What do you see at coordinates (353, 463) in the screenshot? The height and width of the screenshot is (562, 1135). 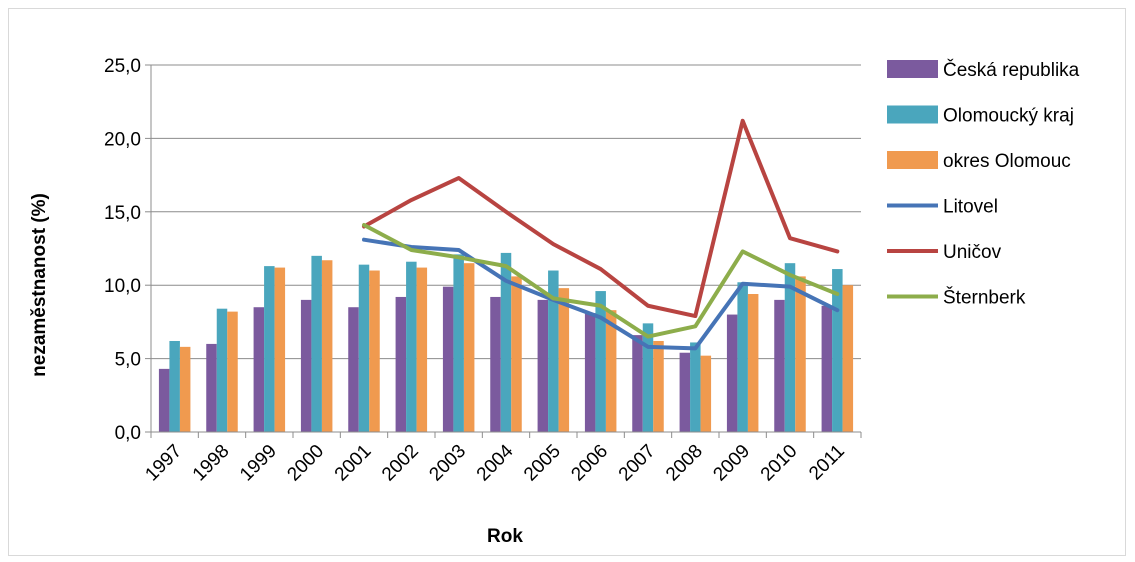 I see `x-tick-label: 2001` at bounding box center [353, 463].